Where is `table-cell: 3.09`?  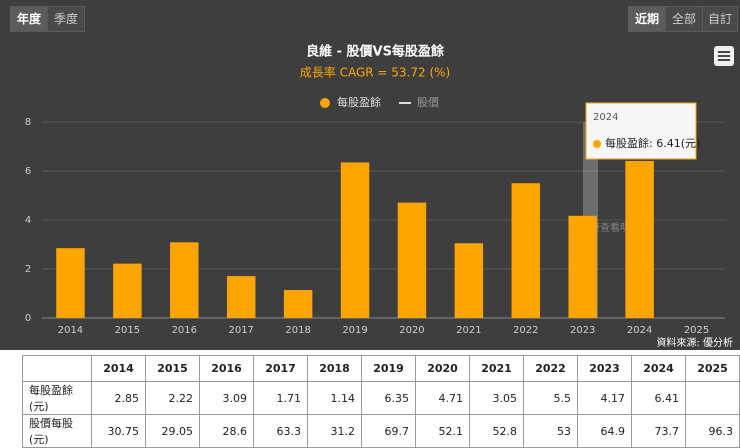
table-cell: 3.09 is located at coordinates (226, 398).